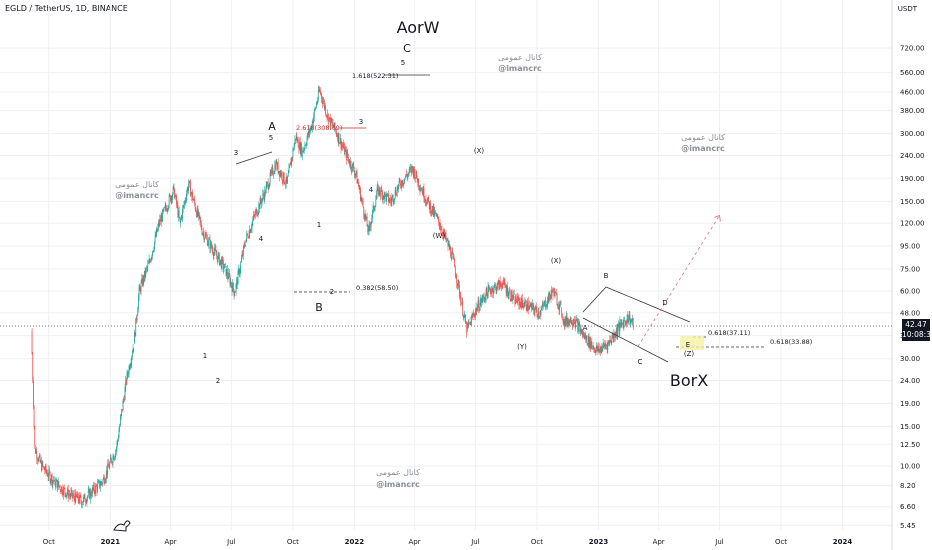  What do you see at coordinates (137, 184) in the screenshot?
I see `watermark-1-line1: کانال عمومی` at bounding box center [137, 184].